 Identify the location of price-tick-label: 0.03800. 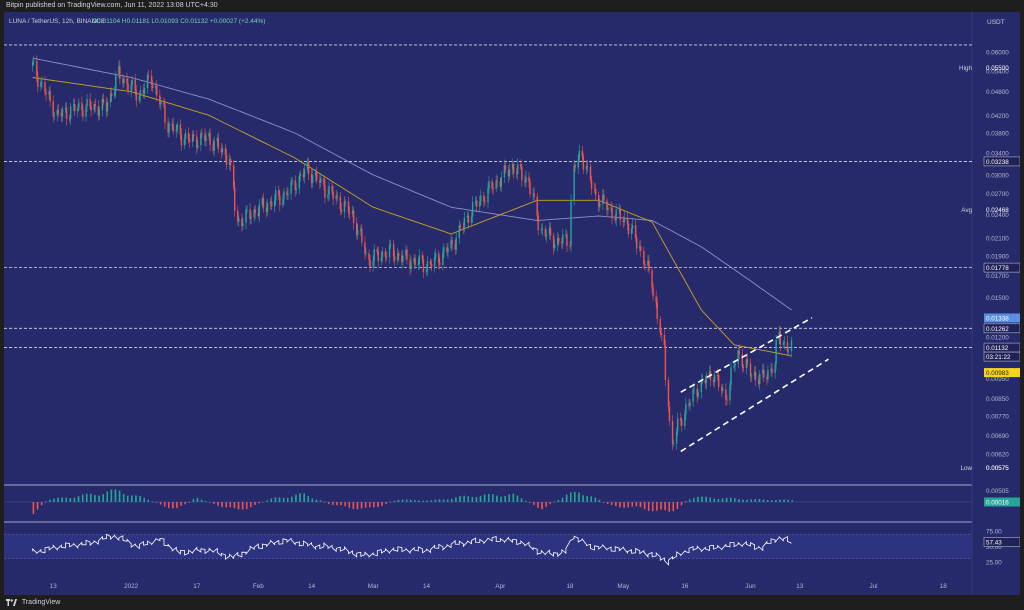
(997, 134).